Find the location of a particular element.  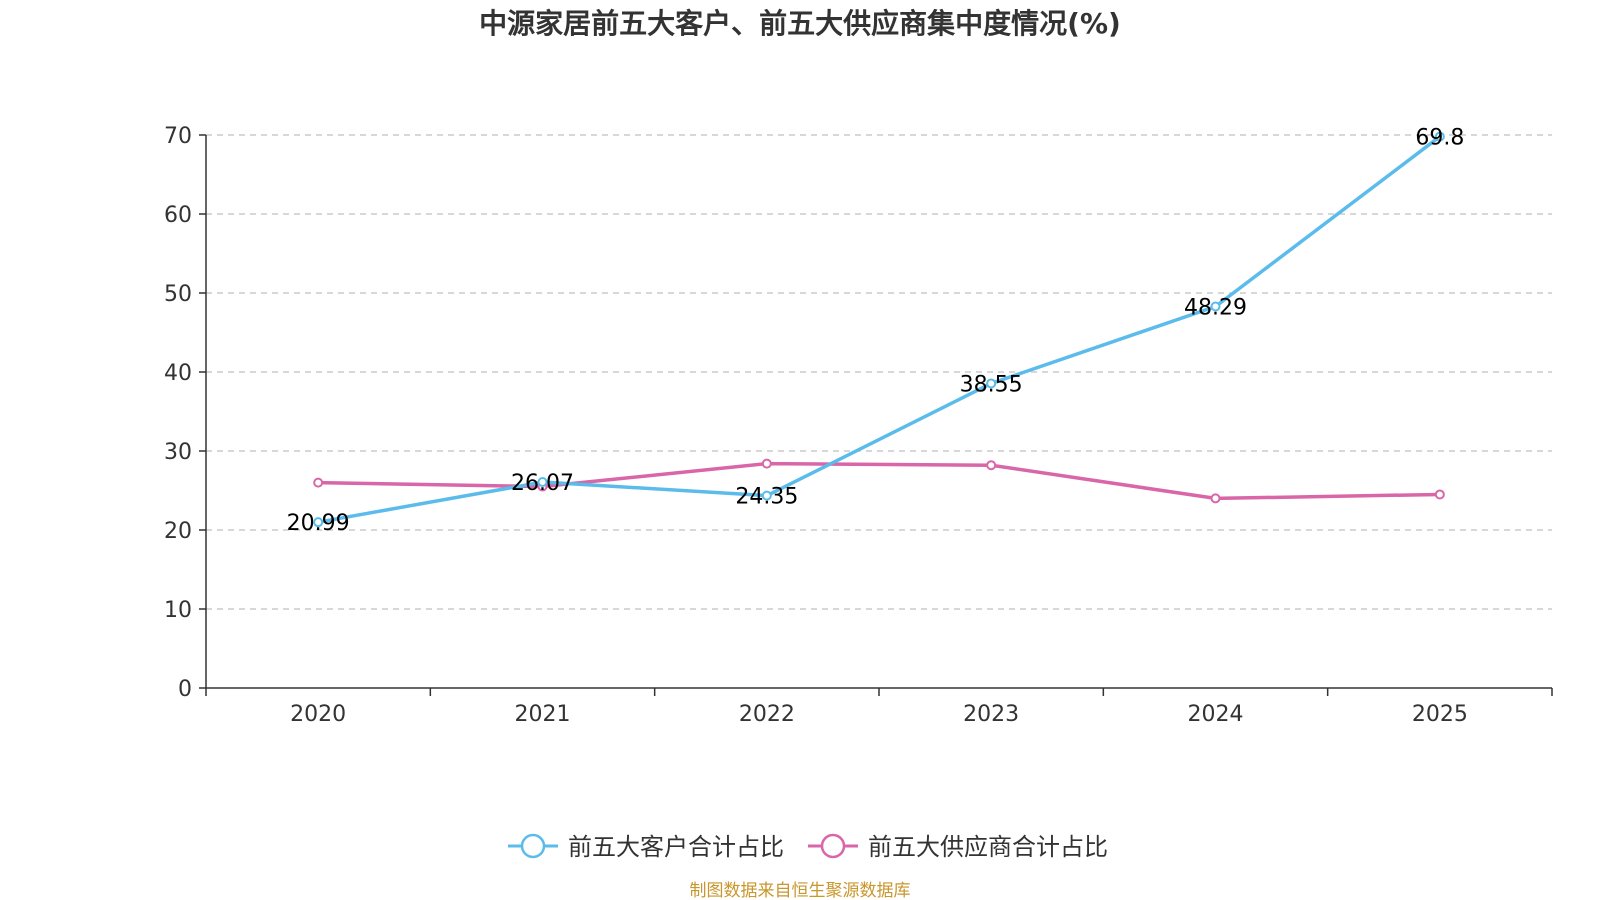

series-0-point-2023 is located at coordinates (991, 383).